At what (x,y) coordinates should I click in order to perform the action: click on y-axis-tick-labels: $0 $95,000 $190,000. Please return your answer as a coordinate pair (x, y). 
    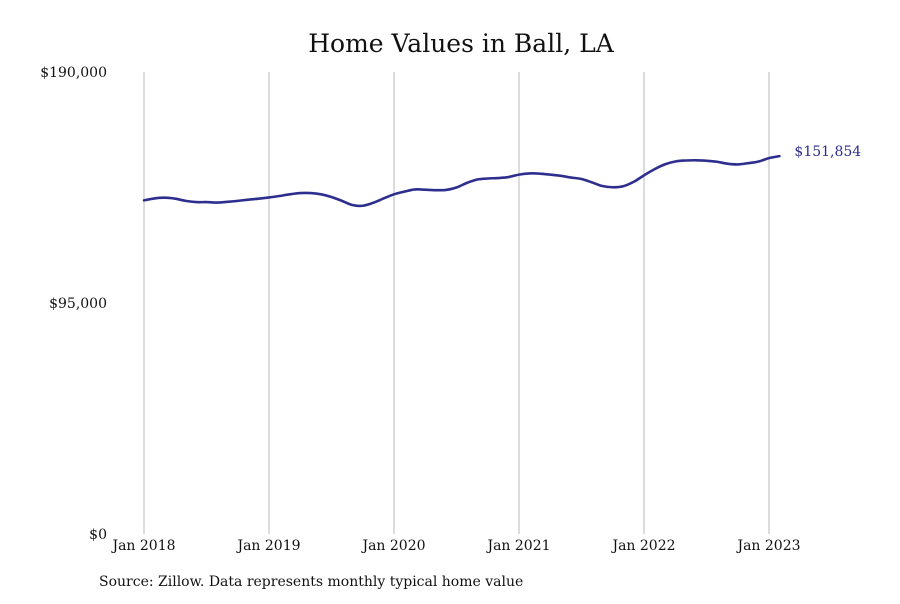
    Looking at the image, I should click on (73, 304).